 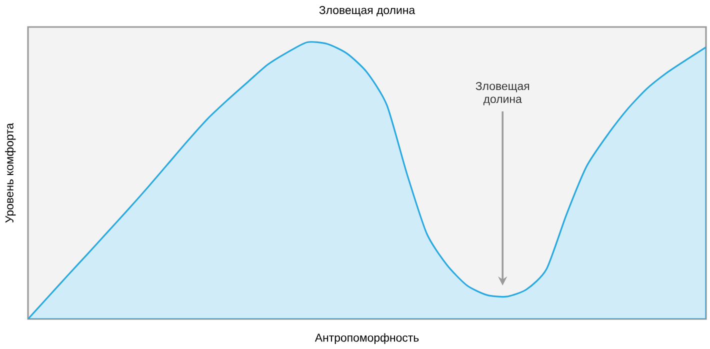 What do you see at coordinates (503, 94) in the screenshot?
I see `annotation: Зловещая долина` at bounding box center [503, 94].